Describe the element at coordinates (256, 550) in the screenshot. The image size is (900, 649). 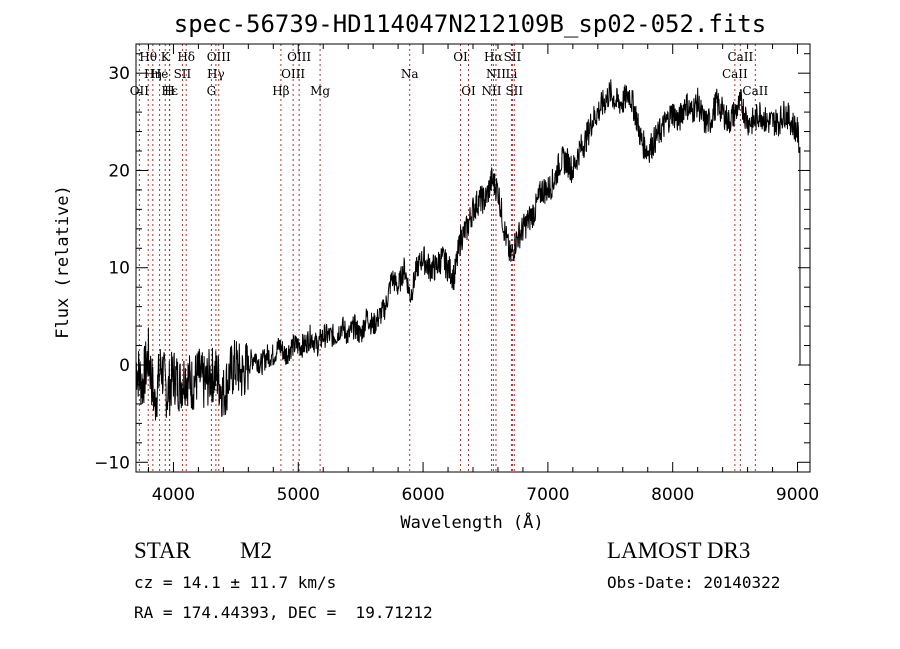
I see `object-subclass: M2` at that location.